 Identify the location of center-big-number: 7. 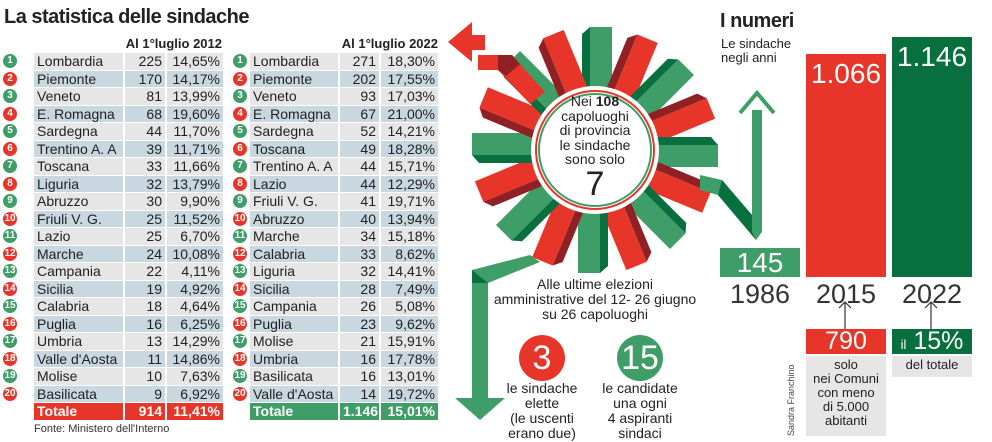
(595, 183).